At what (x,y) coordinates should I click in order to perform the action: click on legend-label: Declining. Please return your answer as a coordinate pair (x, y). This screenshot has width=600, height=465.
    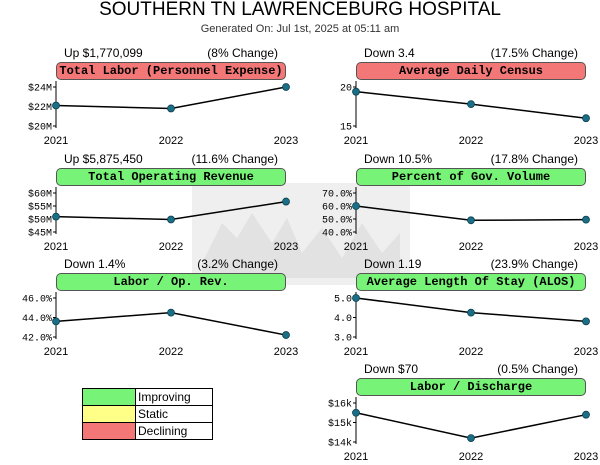
    Looking at the image, I should click on (174, 431).